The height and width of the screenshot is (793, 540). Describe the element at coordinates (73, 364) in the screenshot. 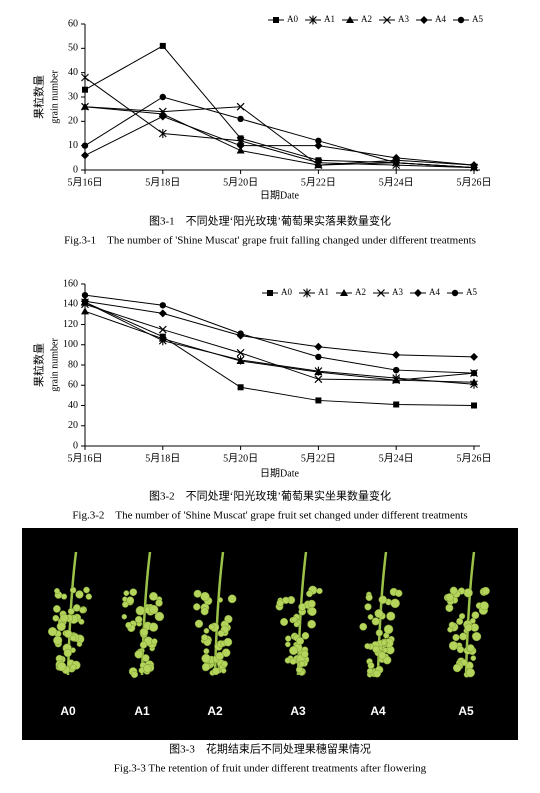

I see `y-tick-label: 80` at that location.